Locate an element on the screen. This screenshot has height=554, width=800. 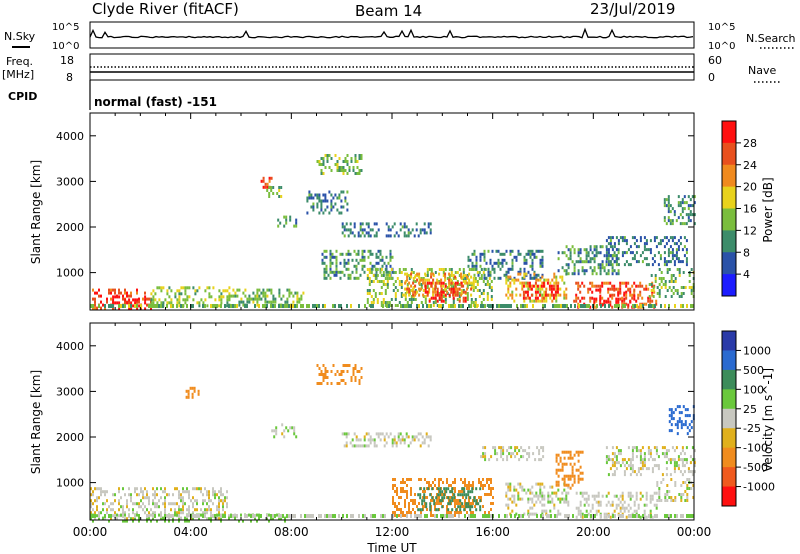
noise-tick-bottom-right: 10^0 is located at coordinates (721, 46).